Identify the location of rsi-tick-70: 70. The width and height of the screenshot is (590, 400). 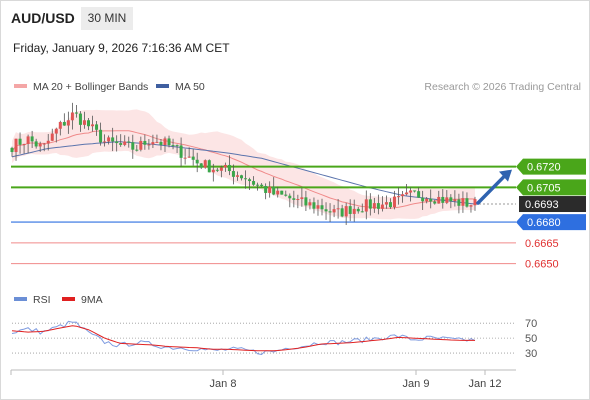
(531, 324).